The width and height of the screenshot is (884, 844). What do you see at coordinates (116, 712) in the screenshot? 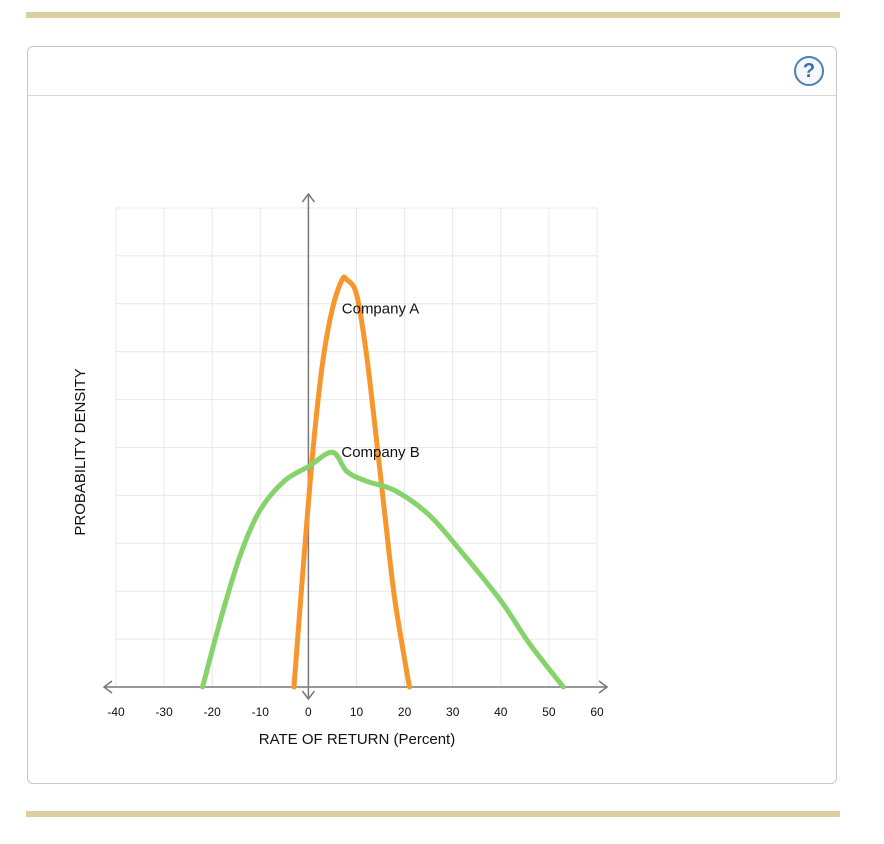
I see `x-tick-label: -40` at bounding box center [116, 712].